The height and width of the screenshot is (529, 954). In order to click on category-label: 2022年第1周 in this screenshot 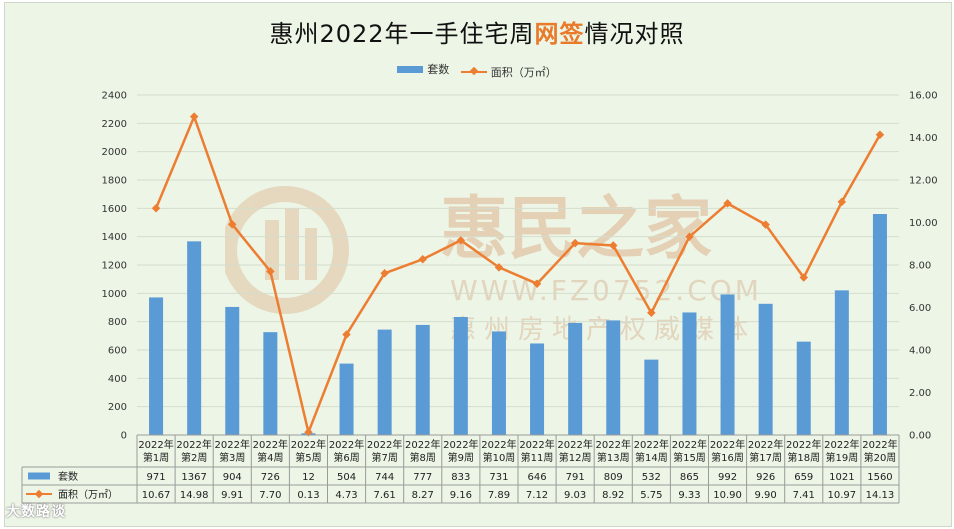, I will do `click(155, 451)`.